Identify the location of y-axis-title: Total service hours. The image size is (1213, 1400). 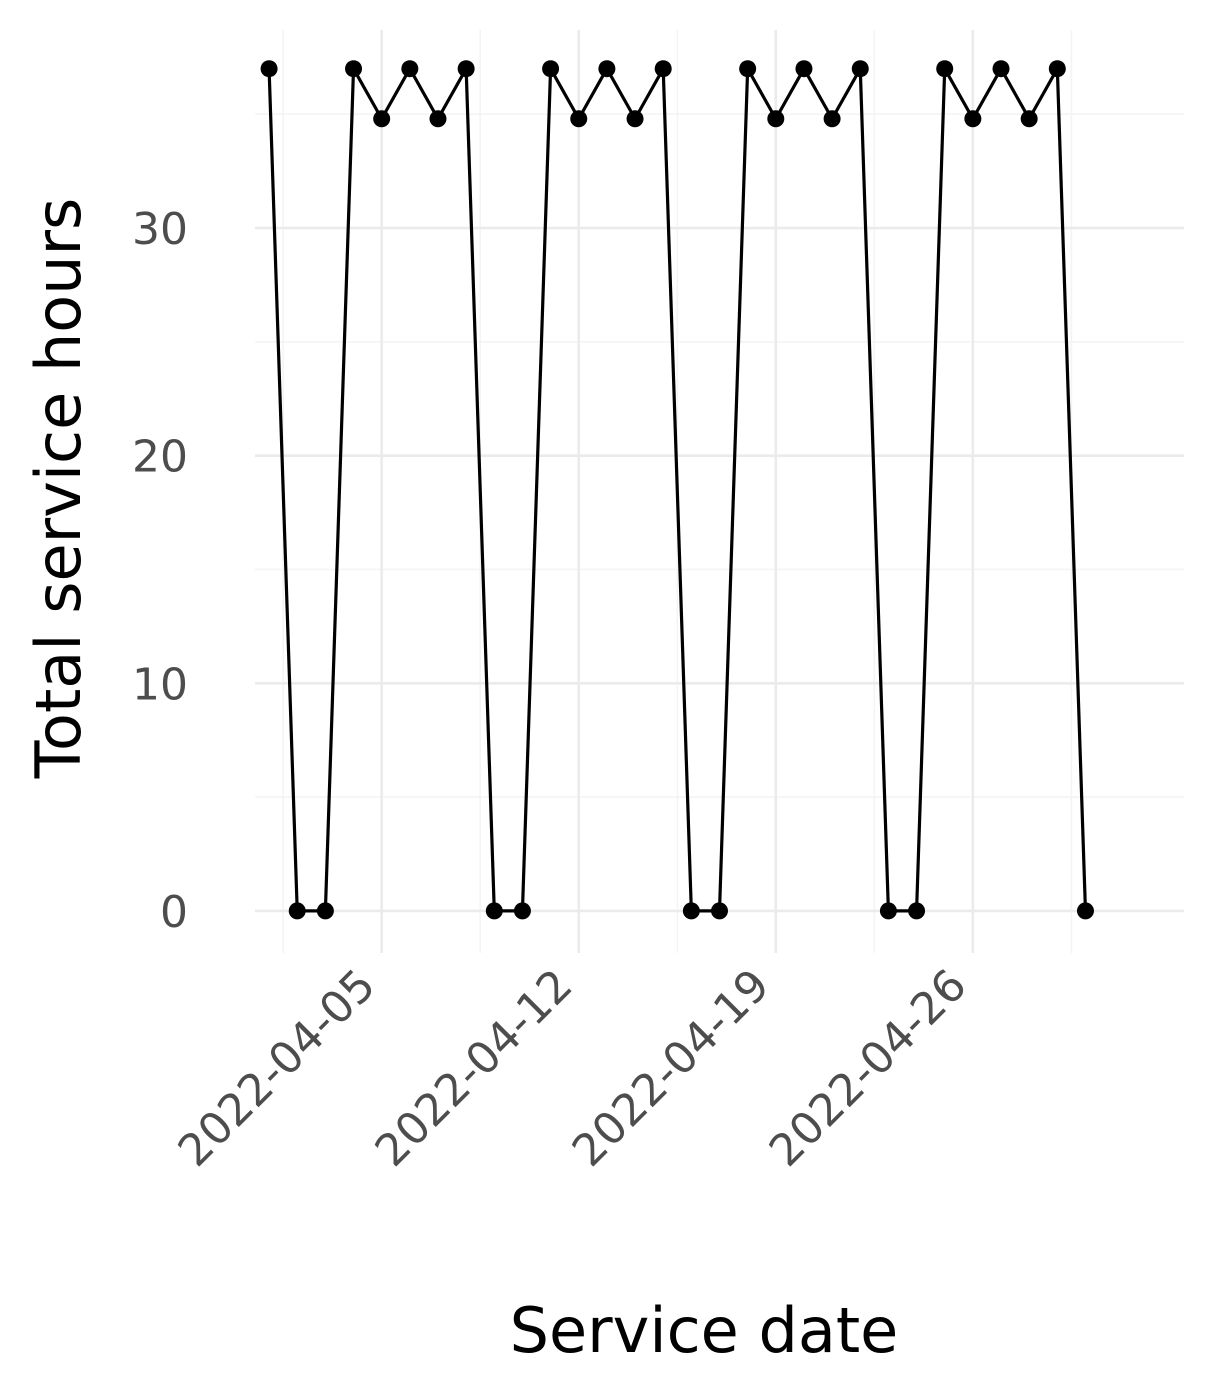
(58, 489).